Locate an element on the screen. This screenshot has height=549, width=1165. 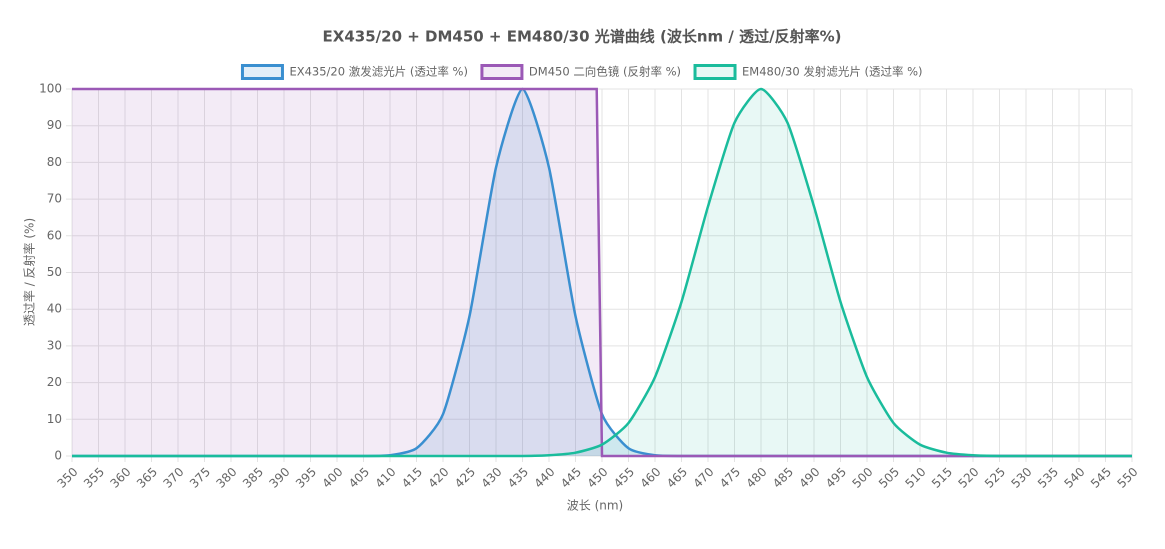
x-tick-label: 390 is located at coordinates (279, 478).